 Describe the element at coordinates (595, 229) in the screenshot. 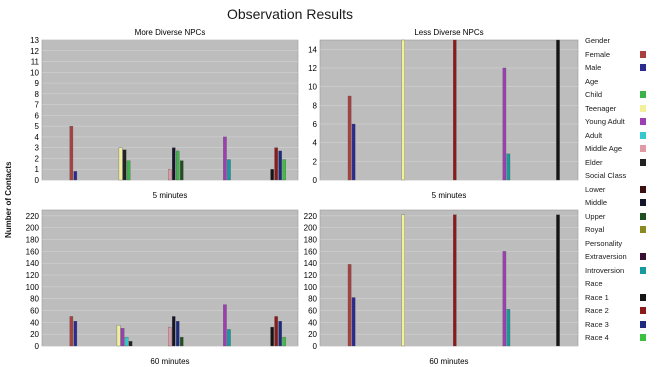

I see `legend-item-label: Royal` at that location.